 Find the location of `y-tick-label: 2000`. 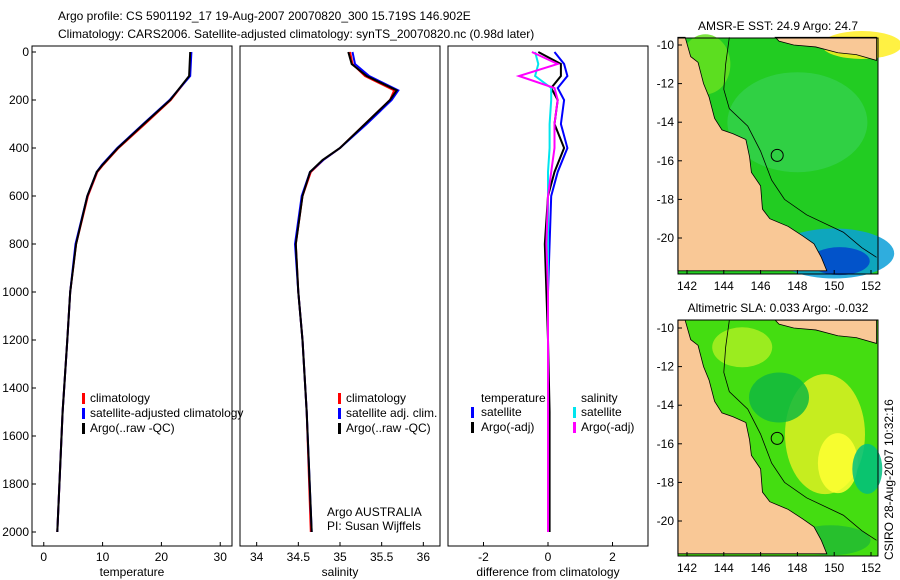

y-tick-label: 2000 is located at coordinates (15, 532).